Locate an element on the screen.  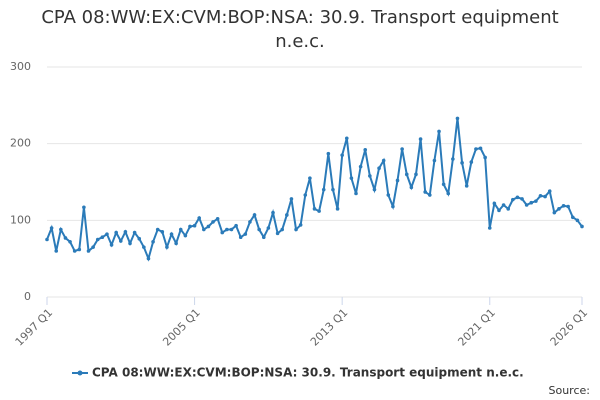
y-tick-label: 300 is located at coordinates (20, 66).